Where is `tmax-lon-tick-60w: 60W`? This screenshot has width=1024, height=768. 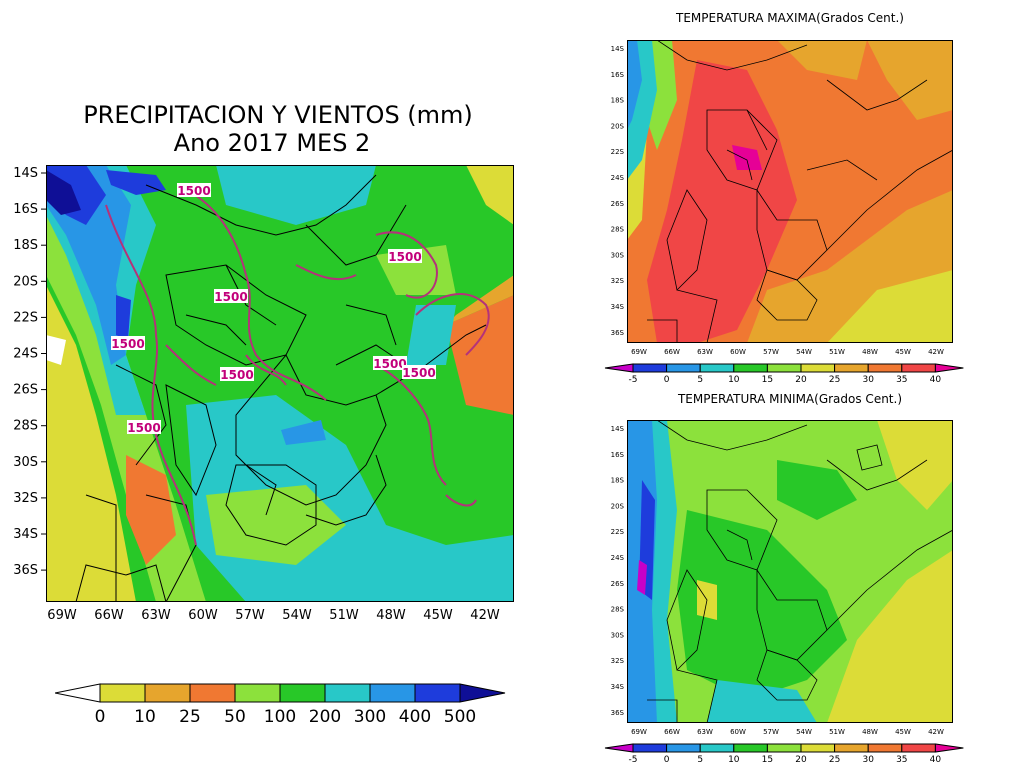 tmax-lon-tick-60w: 60W is located at coordinates (738, 352).